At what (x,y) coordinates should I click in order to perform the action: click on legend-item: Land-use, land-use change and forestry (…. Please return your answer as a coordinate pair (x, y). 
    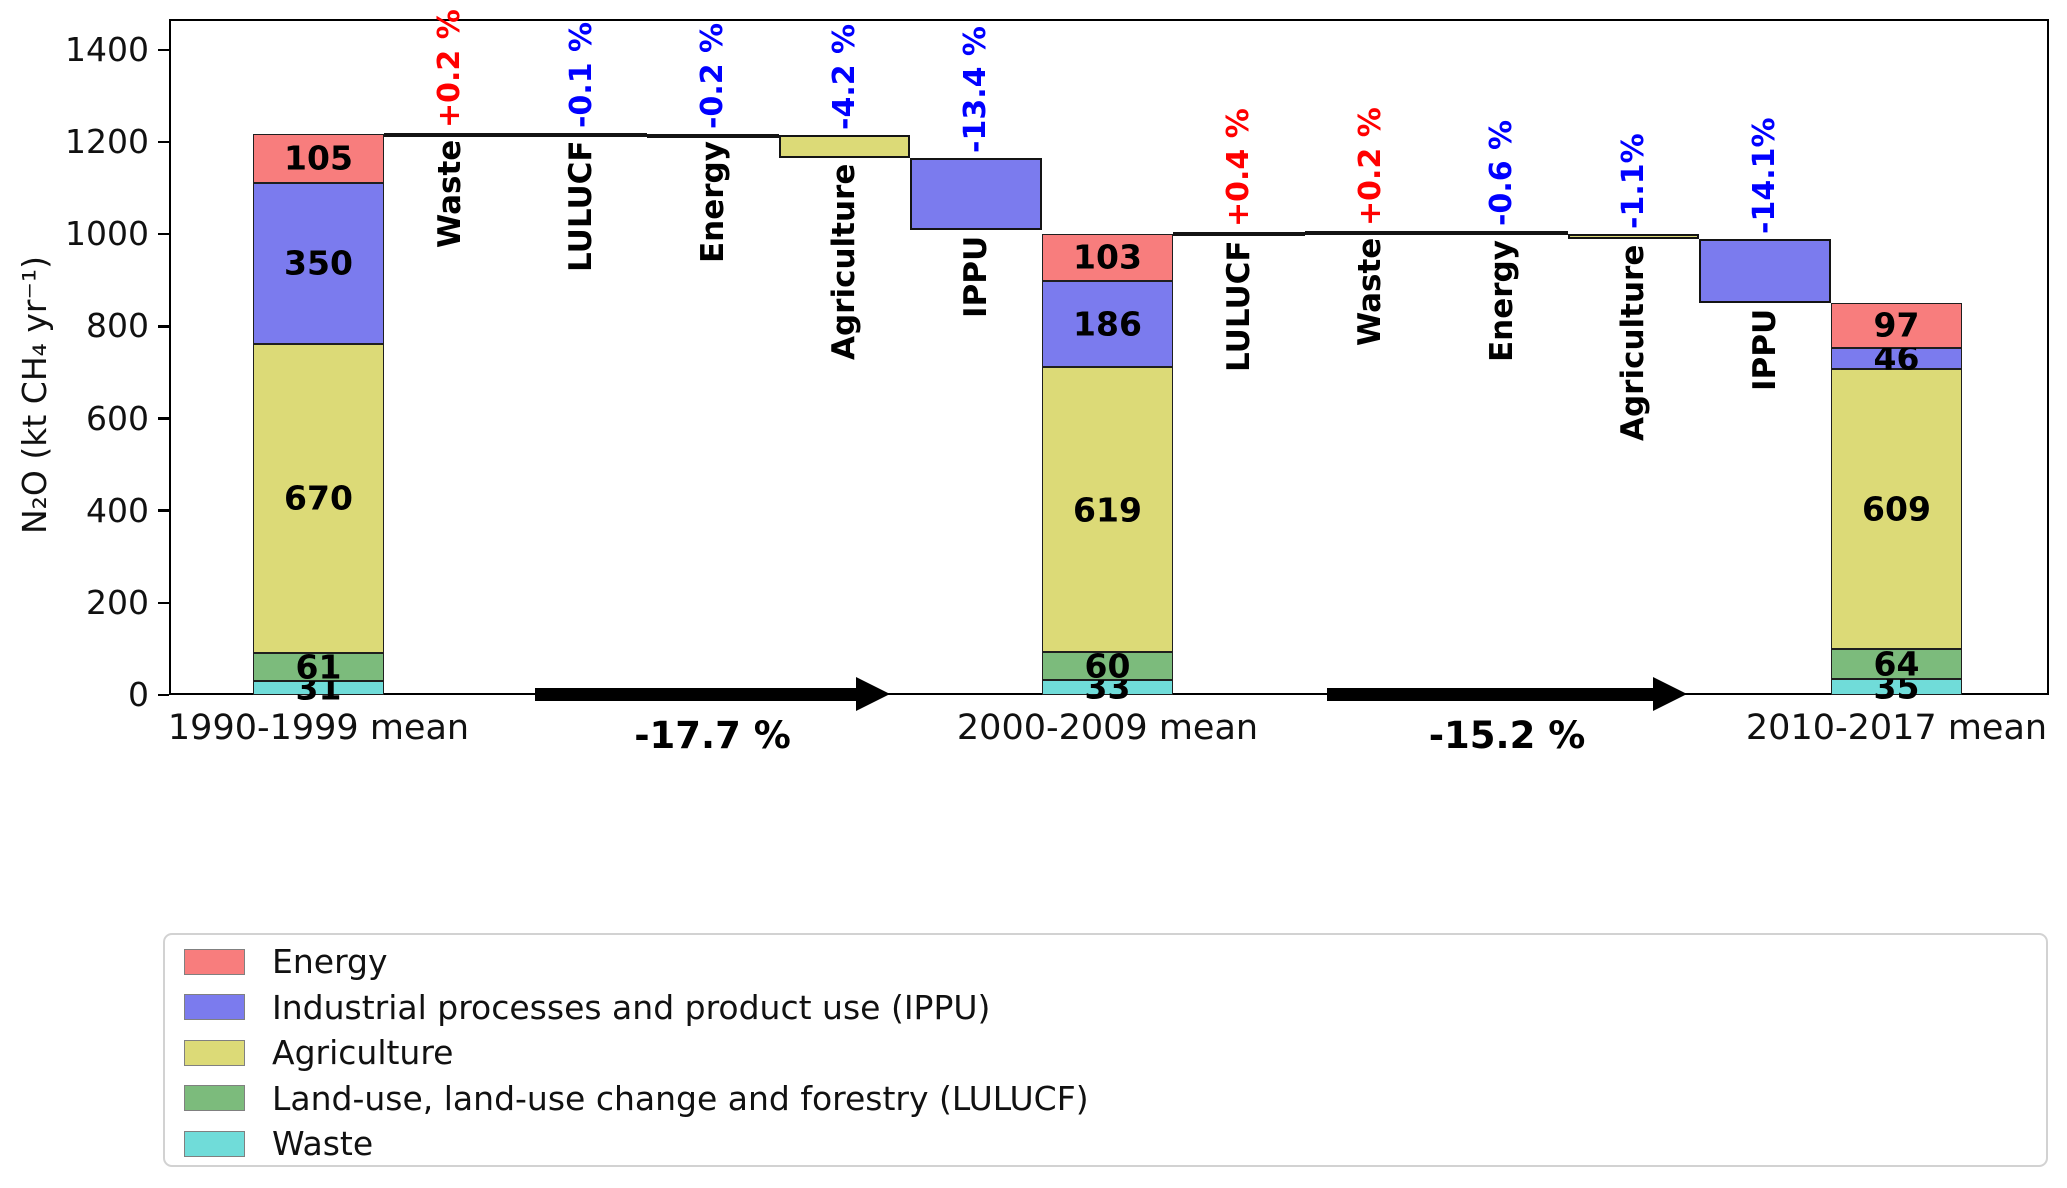
    Looking at the image, I should click on (636, 1098).